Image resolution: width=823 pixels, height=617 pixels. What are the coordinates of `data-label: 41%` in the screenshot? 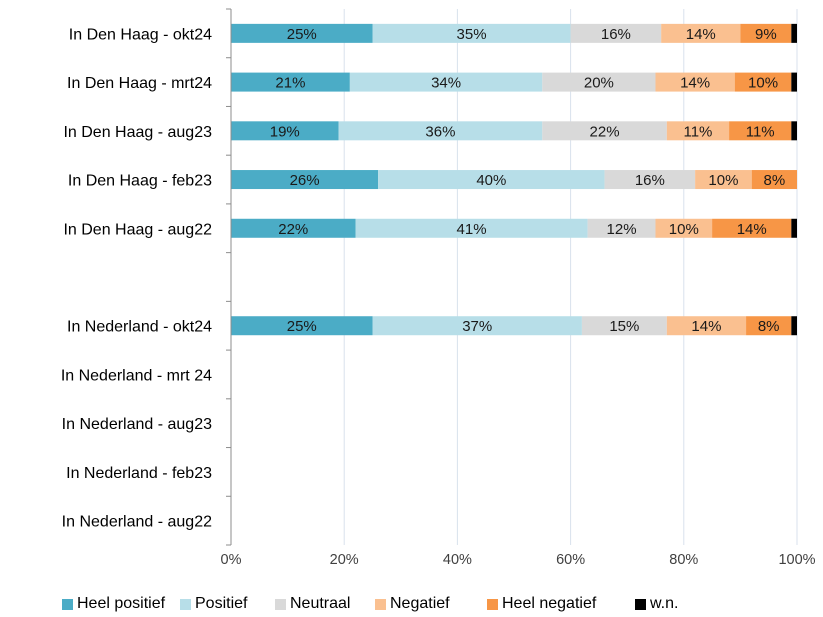 It's located at (472, 229).